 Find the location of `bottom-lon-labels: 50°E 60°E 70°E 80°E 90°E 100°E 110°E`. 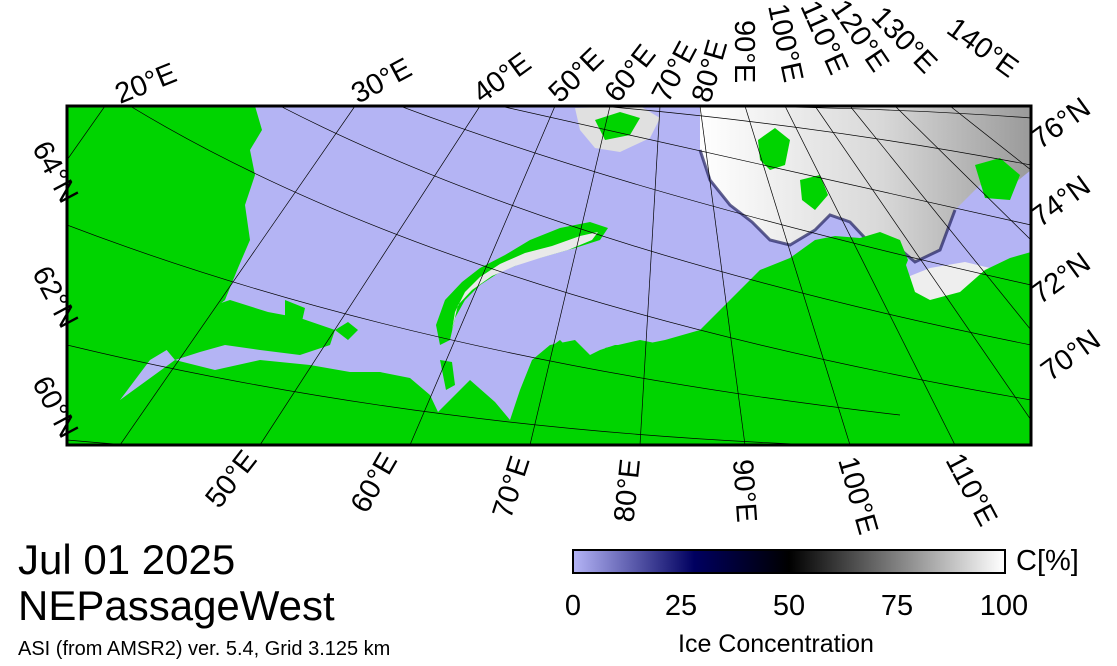

bottom-lon-labels: 50°E 60°E 70°E 80°E 90°E 100°E 110°E is located at coordinates (601, 492).